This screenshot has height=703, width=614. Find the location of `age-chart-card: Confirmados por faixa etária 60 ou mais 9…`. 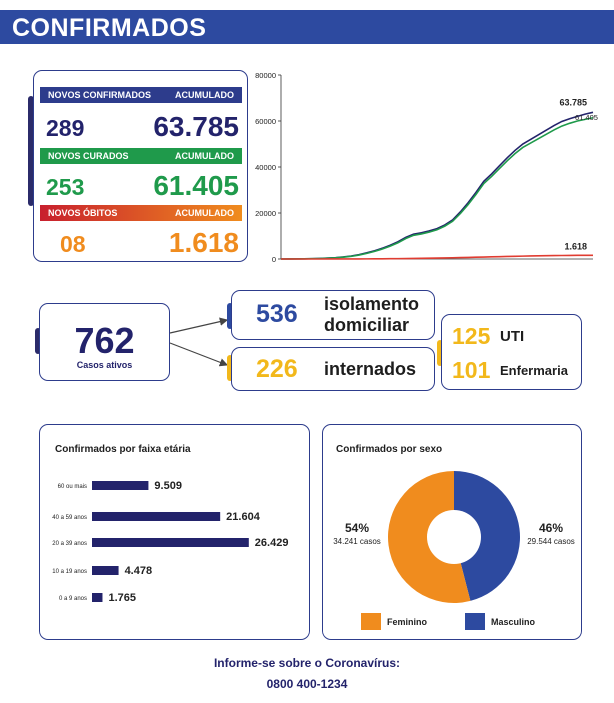

age-chart-card: Confirmados por faixa etária 60 ou mais 9… is located at coordinates (174, 532).